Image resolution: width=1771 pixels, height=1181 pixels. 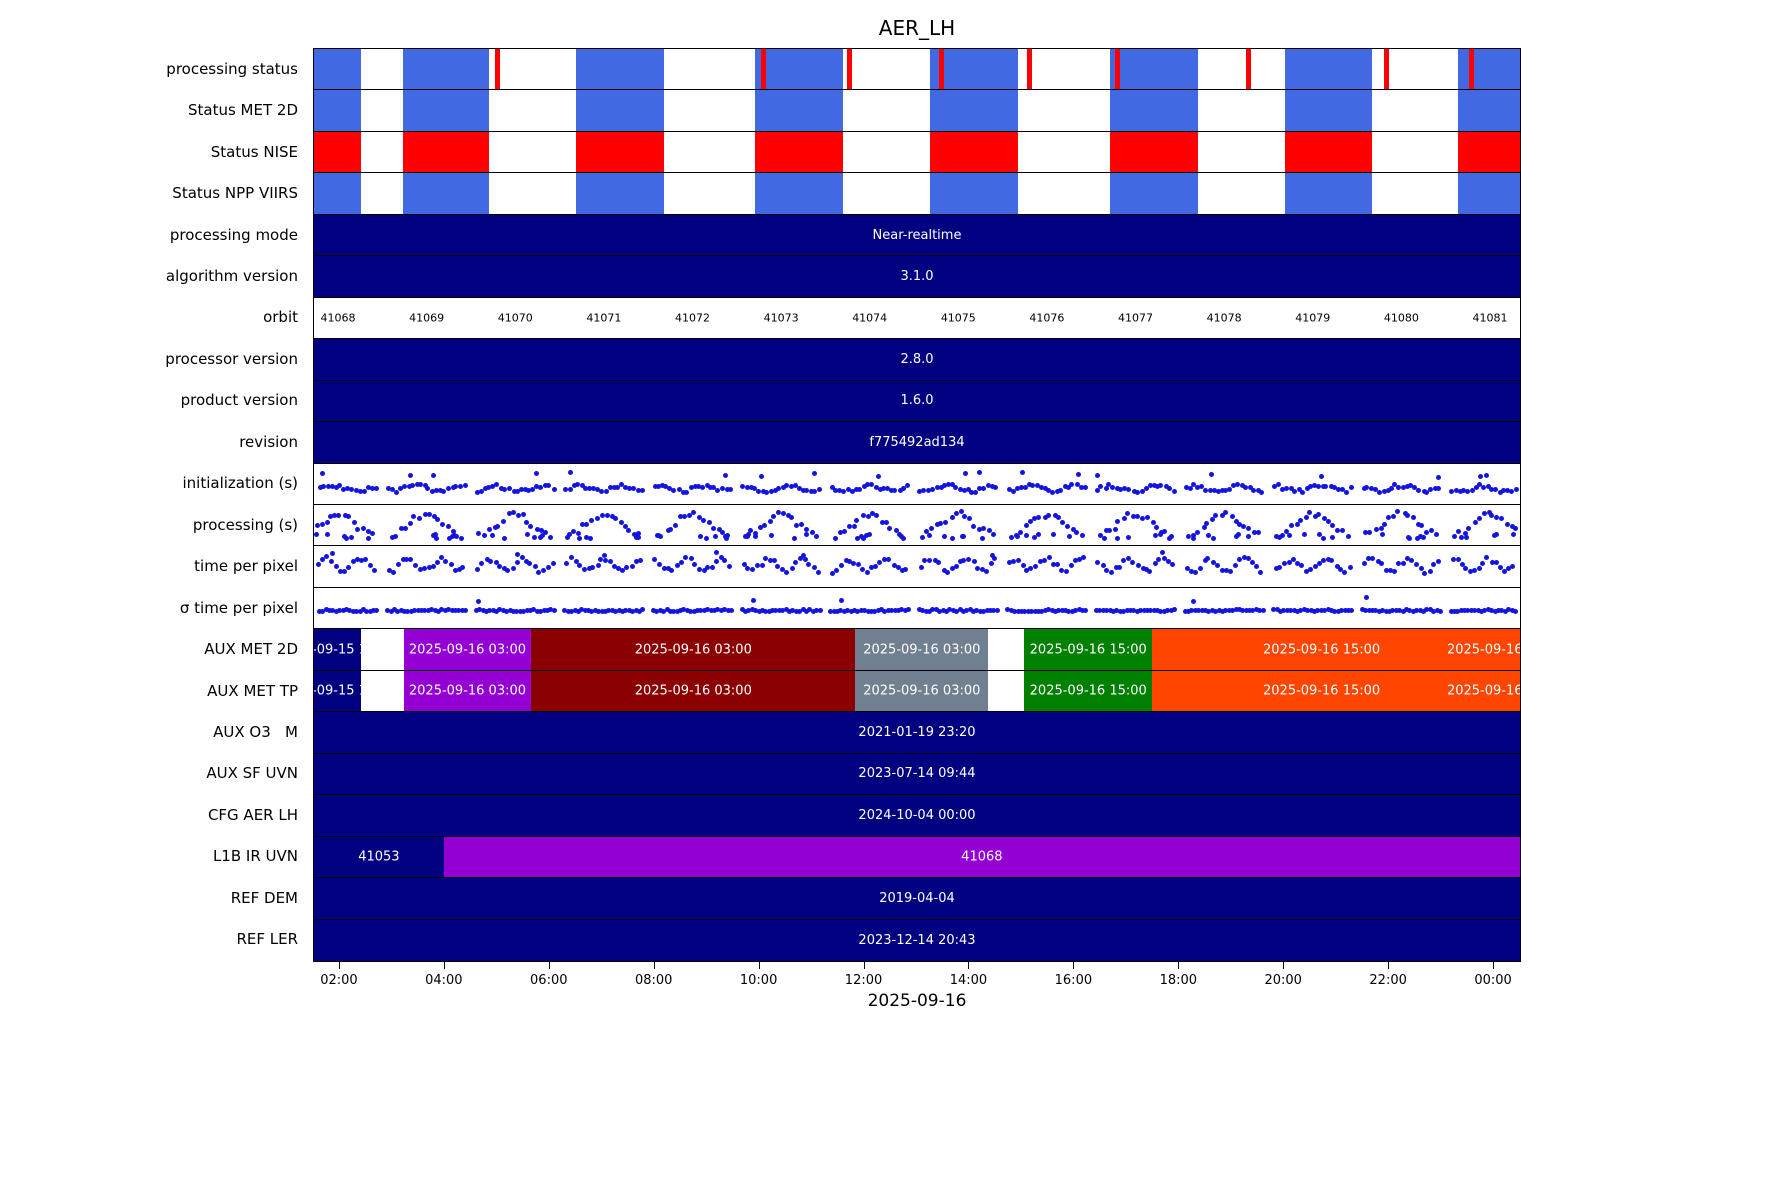 What do you see at coordinates (444, 980) in the screenshot?
I see `x-tick-label: 04:00` at bounding box center [444, 980].